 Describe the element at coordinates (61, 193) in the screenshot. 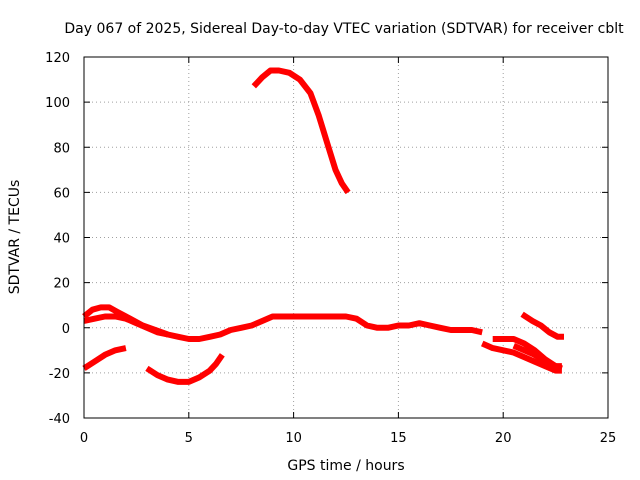

I see `y-tick-label: 60` at that location.